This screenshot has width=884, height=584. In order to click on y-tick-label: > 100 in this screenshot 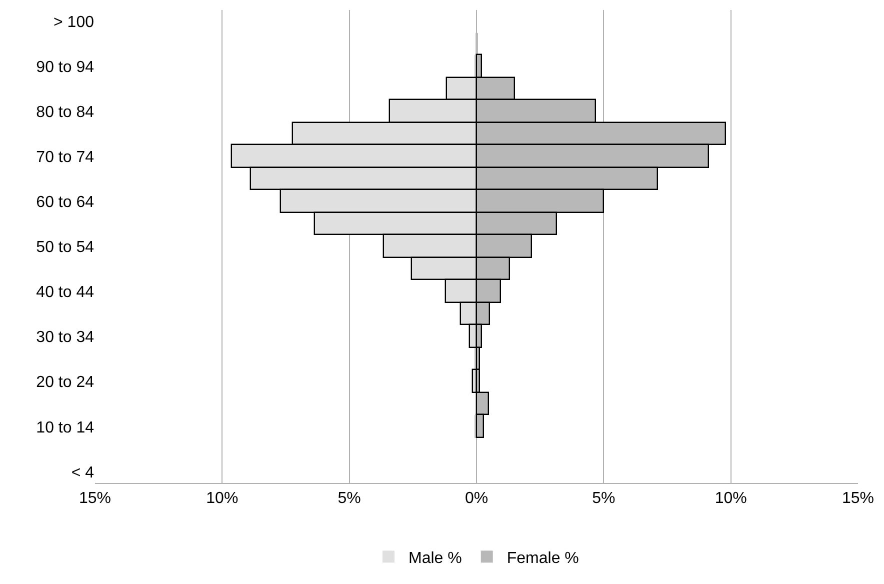, I will do `click(74, 22)`.